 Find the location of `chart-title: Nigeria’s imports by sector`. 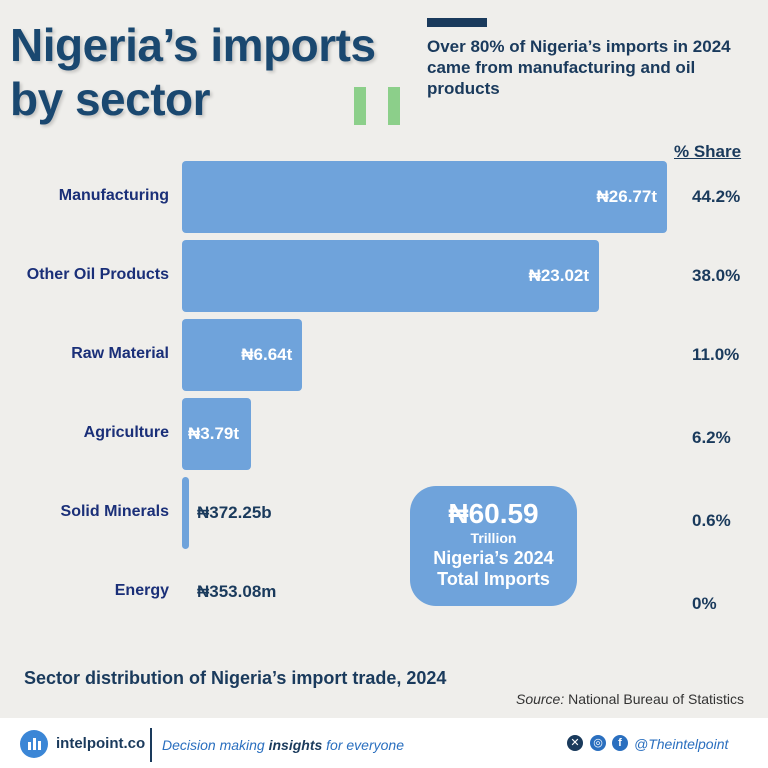

chart-title: Nigeria’s imports by sector is located at coordinates (193, 72).